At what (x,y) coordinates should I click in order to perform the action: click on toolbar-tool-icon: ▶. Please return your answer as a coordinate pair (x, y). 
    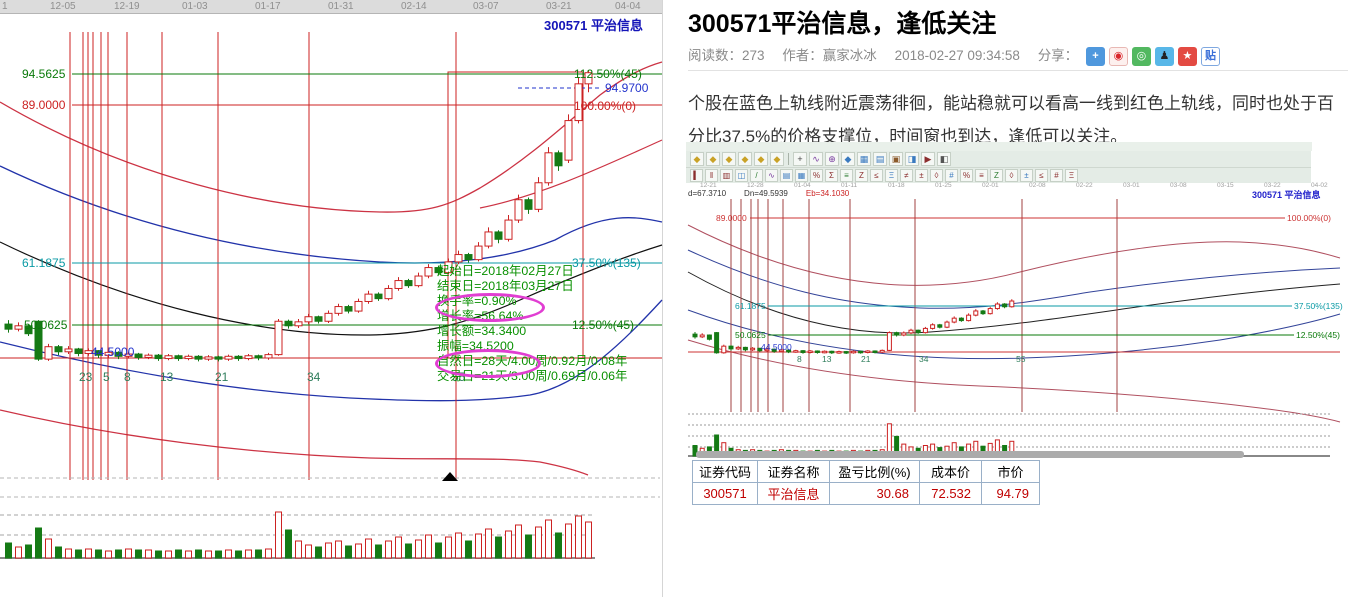
    Looking at the image, I should click on (928, 159).